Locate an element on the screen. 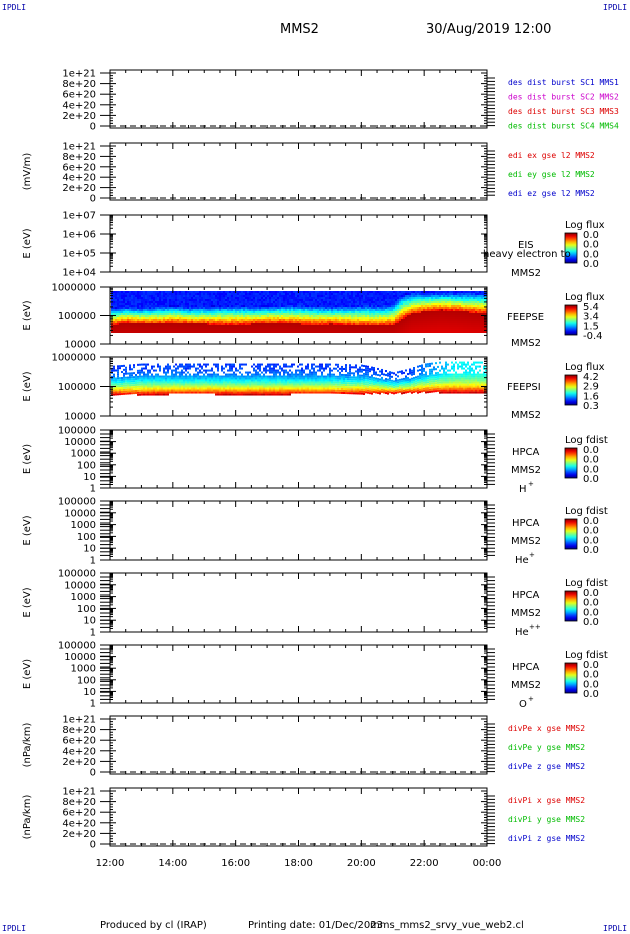 This screenshot has height=934, width=630. ylabel-hpca_o: E (eV) is located at coordinates (27, 674).